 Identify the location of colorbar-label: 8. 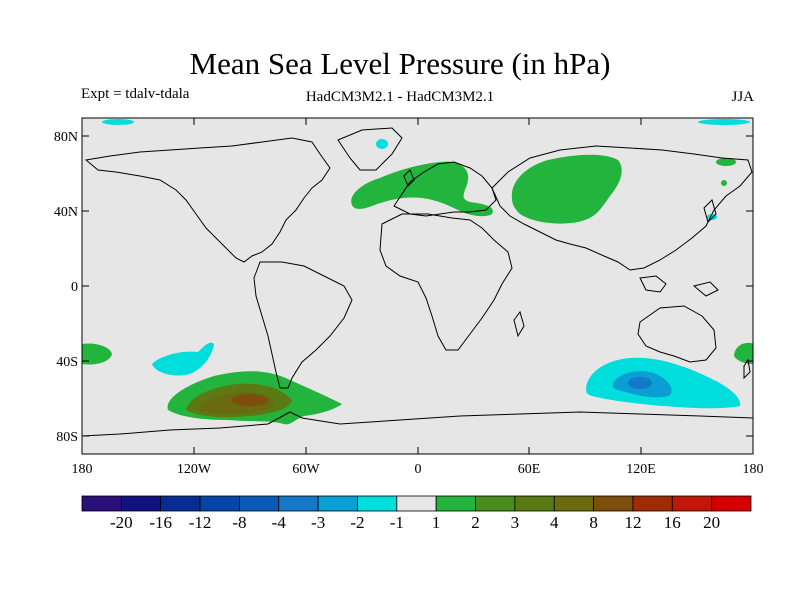
(593, 522).